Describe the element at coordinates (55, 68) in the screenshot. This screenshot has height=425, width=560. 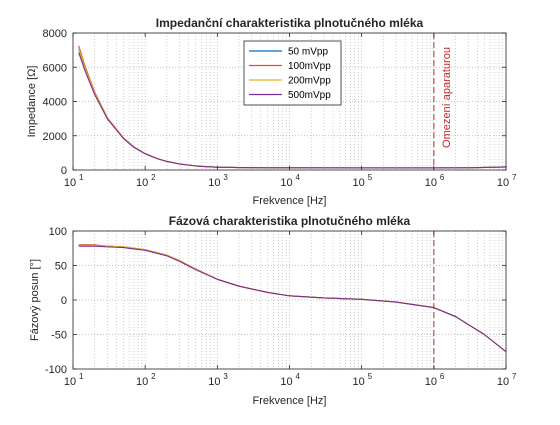
I see `impedance-y-tick-label: 6000` at that location.